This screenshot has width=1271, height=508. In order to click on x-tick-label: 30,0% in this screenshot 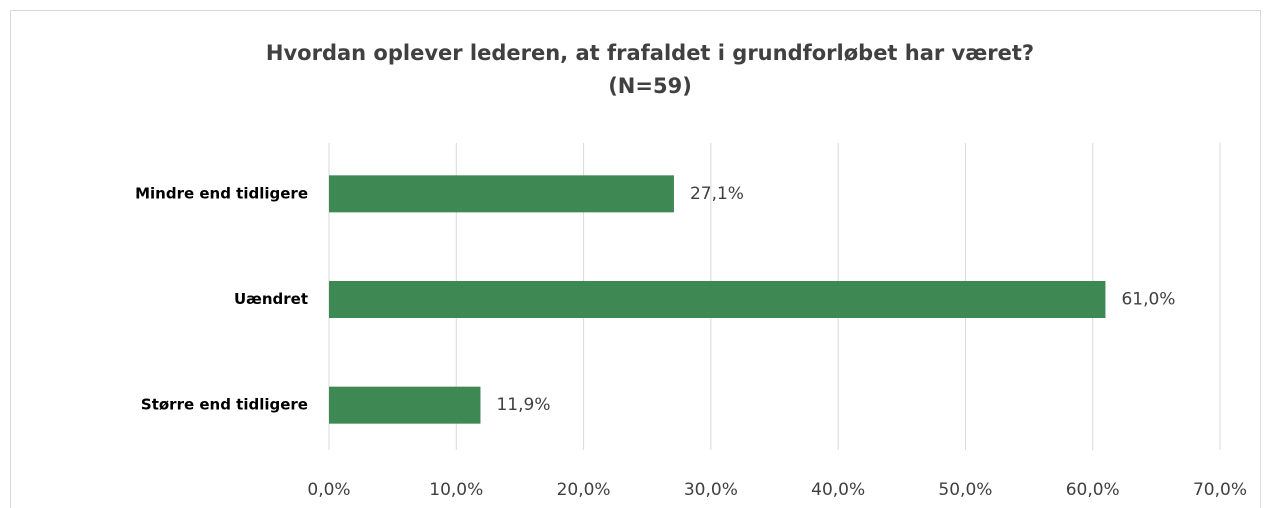, I will do `click(711, 490)`.